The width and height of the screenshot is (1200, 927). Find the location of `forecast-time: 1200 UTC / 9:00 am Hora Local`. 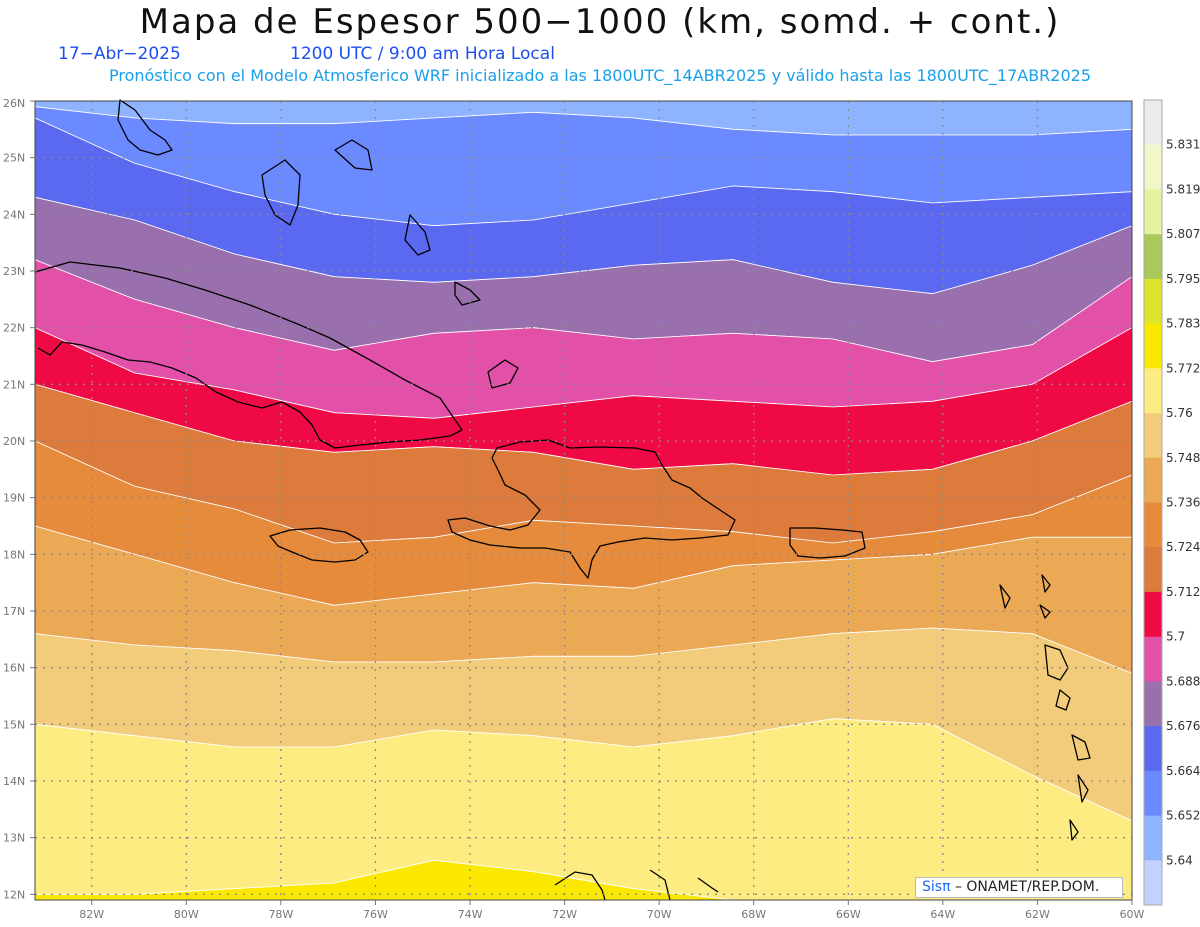

forecast-time: 1200 UTC / 9:00 am Hora Local is located at coordinates (422, 54).